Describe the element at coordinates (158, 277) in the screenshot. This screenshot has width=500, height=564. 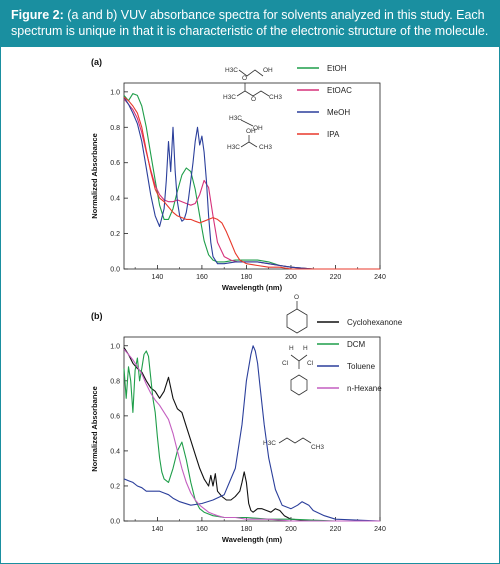
I see `panel-a-x-tick-label: 140` at that location.